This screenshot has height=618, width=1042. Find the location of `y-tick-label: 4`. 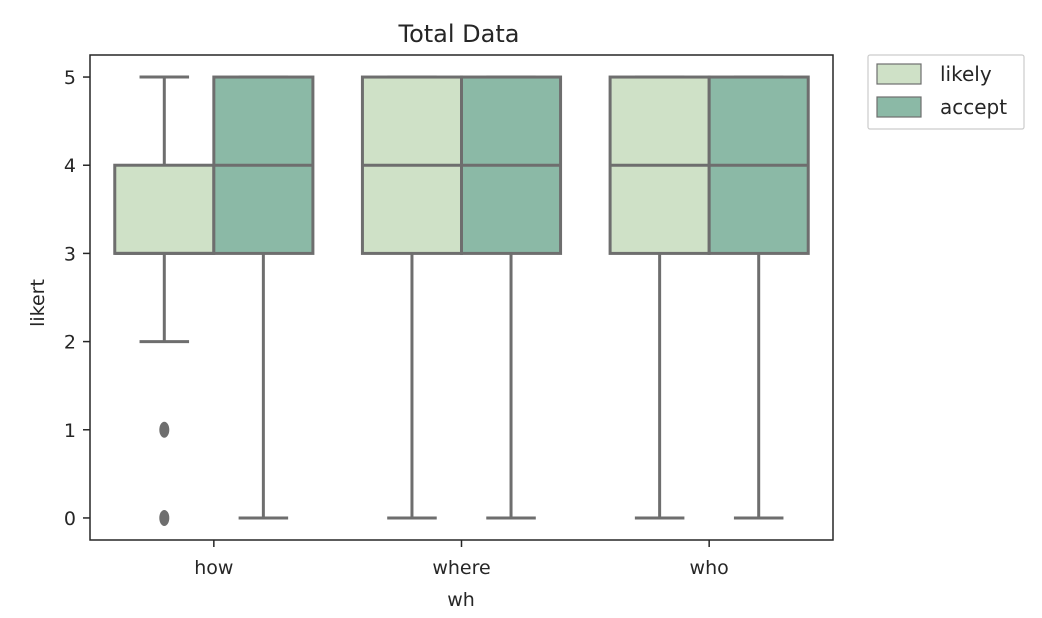

y-tick-label: 4 is located at coordinates (70, 166).